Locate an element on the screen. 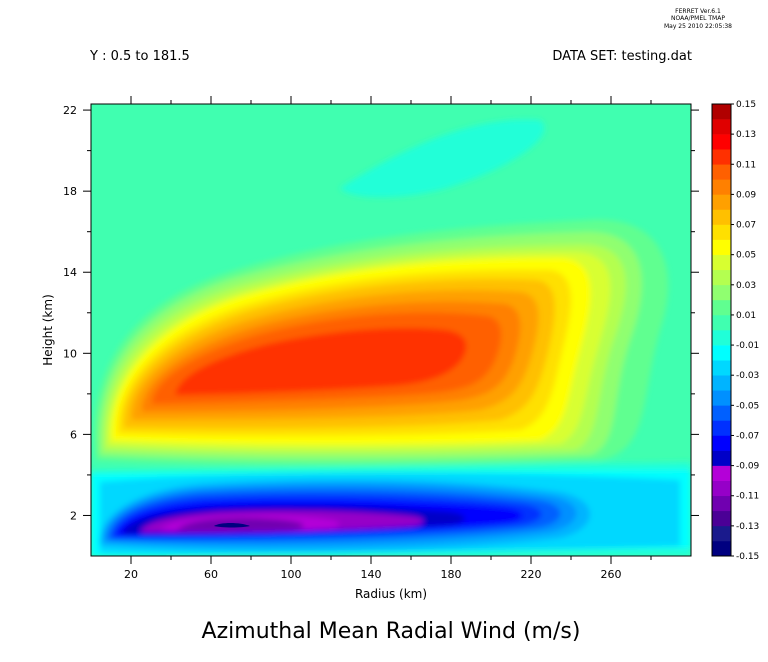 Image resolution: width=768 pixels, height=662 pixels. x-tick-label: 260 is located at coordinates (611, 574).